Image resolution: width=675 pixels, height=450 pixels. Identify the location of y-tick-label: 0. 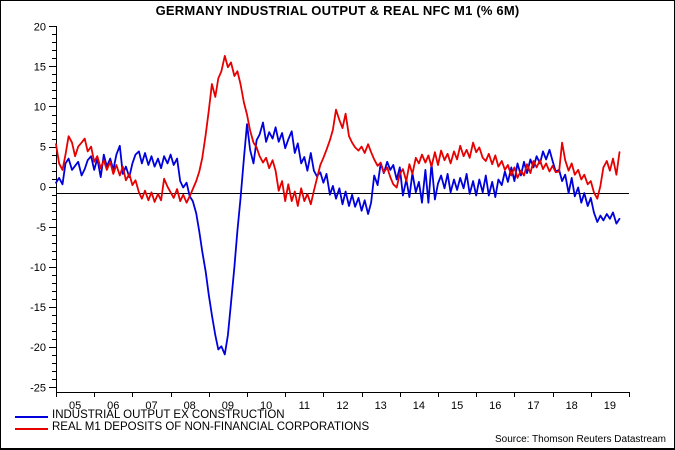
(43, 188).